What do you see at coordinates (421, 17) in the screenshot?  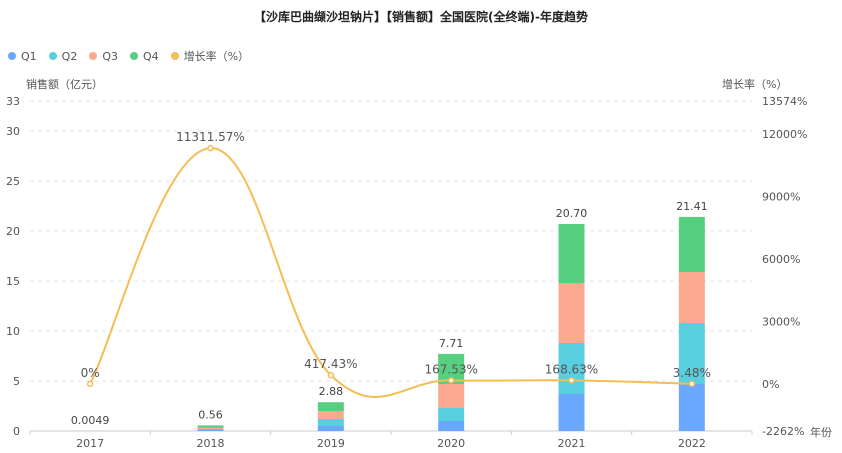 I see `chart-title: 【沙库巴曲缬沙坦钠片】【销售额】全国医院(全终端)-年度趋势` at bounding box center [421, 17].